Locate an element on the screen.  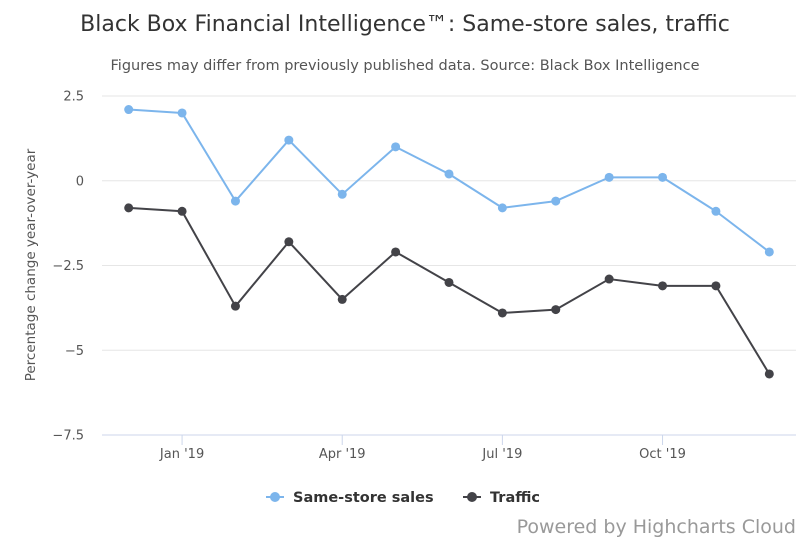
y-tick-label: 2.5 is located at coordinates (73, 97).